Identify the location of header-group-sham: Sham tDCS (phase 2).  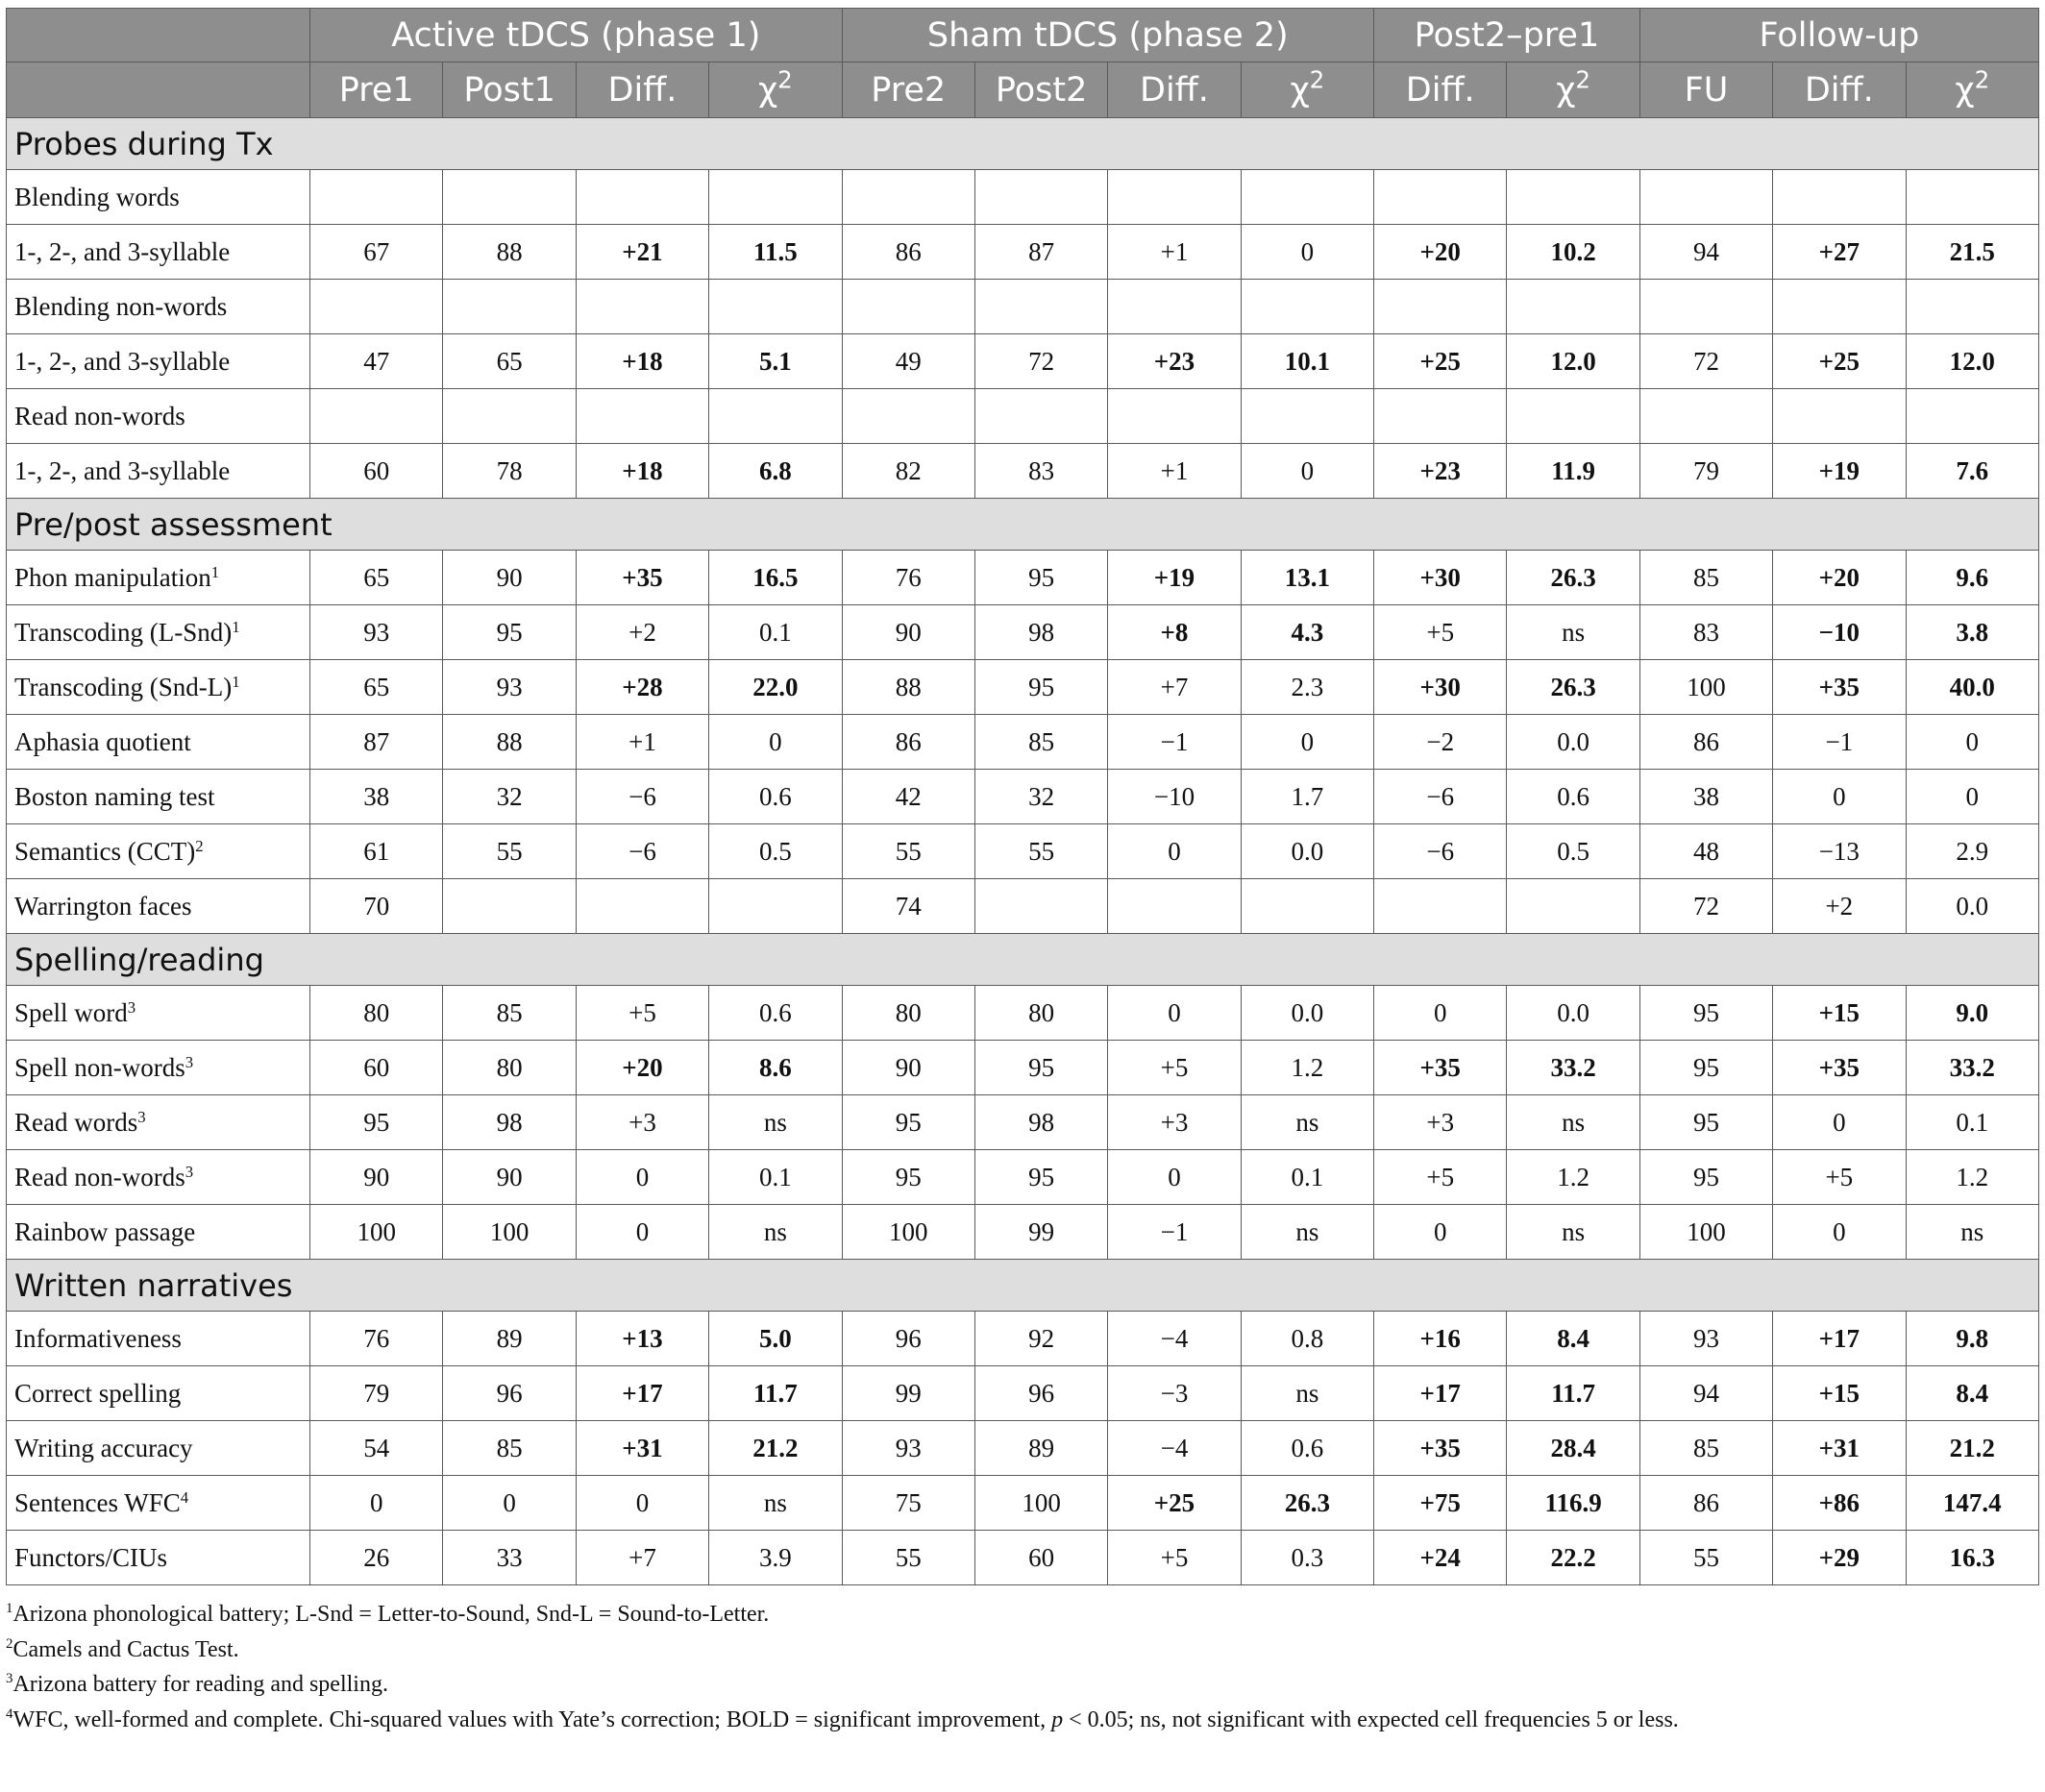
(1108, 35).